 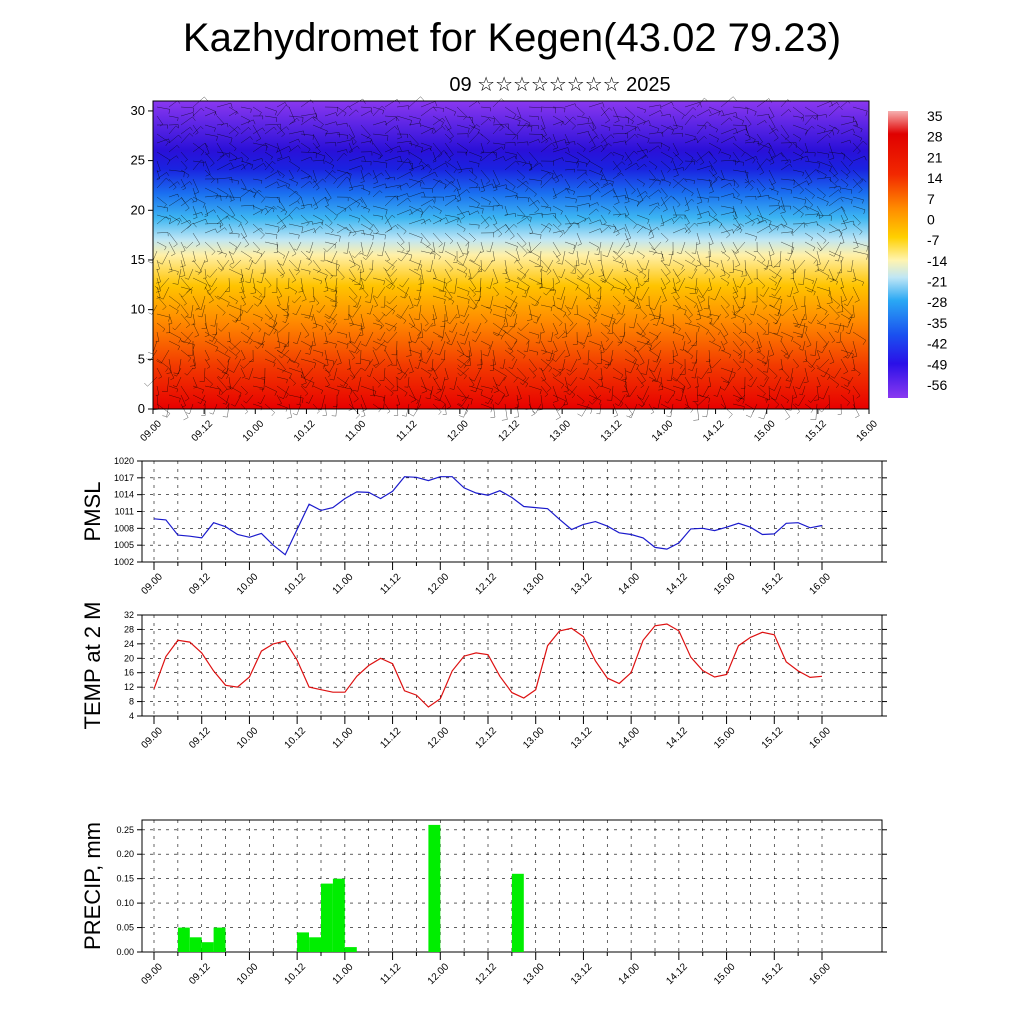 What do you see at coordinates (773, 584) in the screenshot?
I see `pmsl-x-tick-label: 15.12` at bounding box center [773, 584].